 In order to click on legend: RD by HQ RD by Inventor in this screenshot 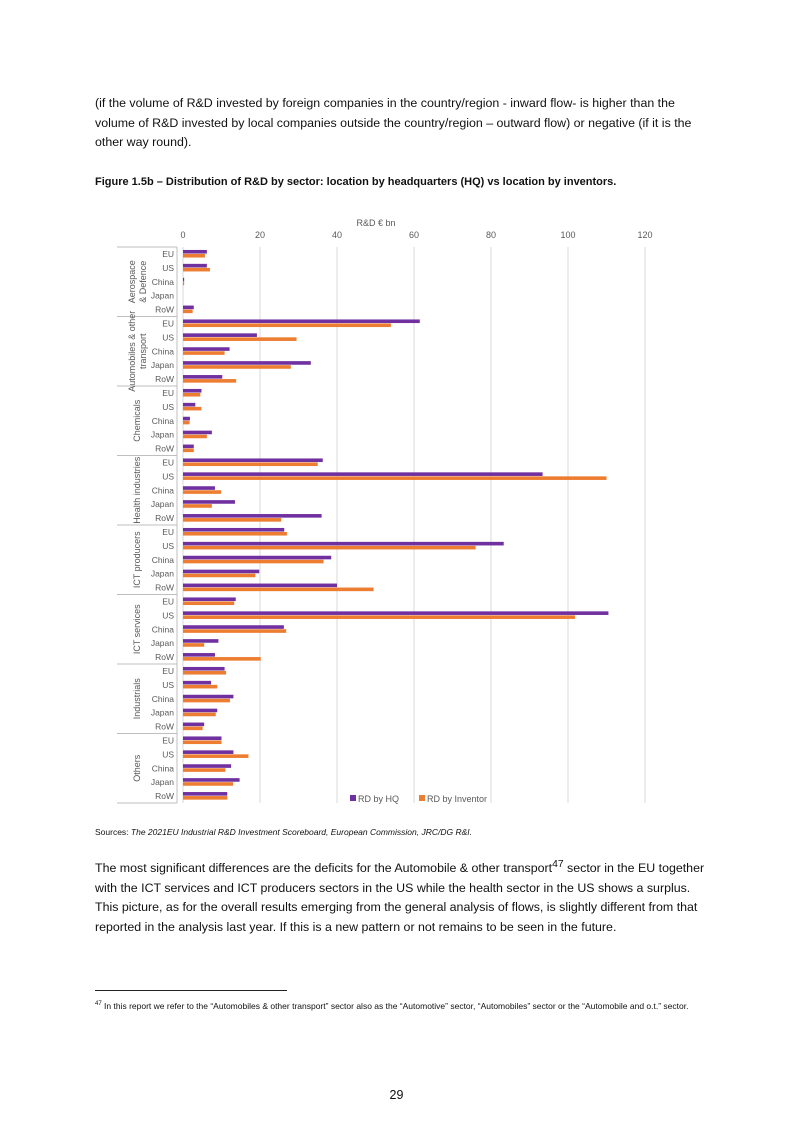, I will do `click(418, 799)`.